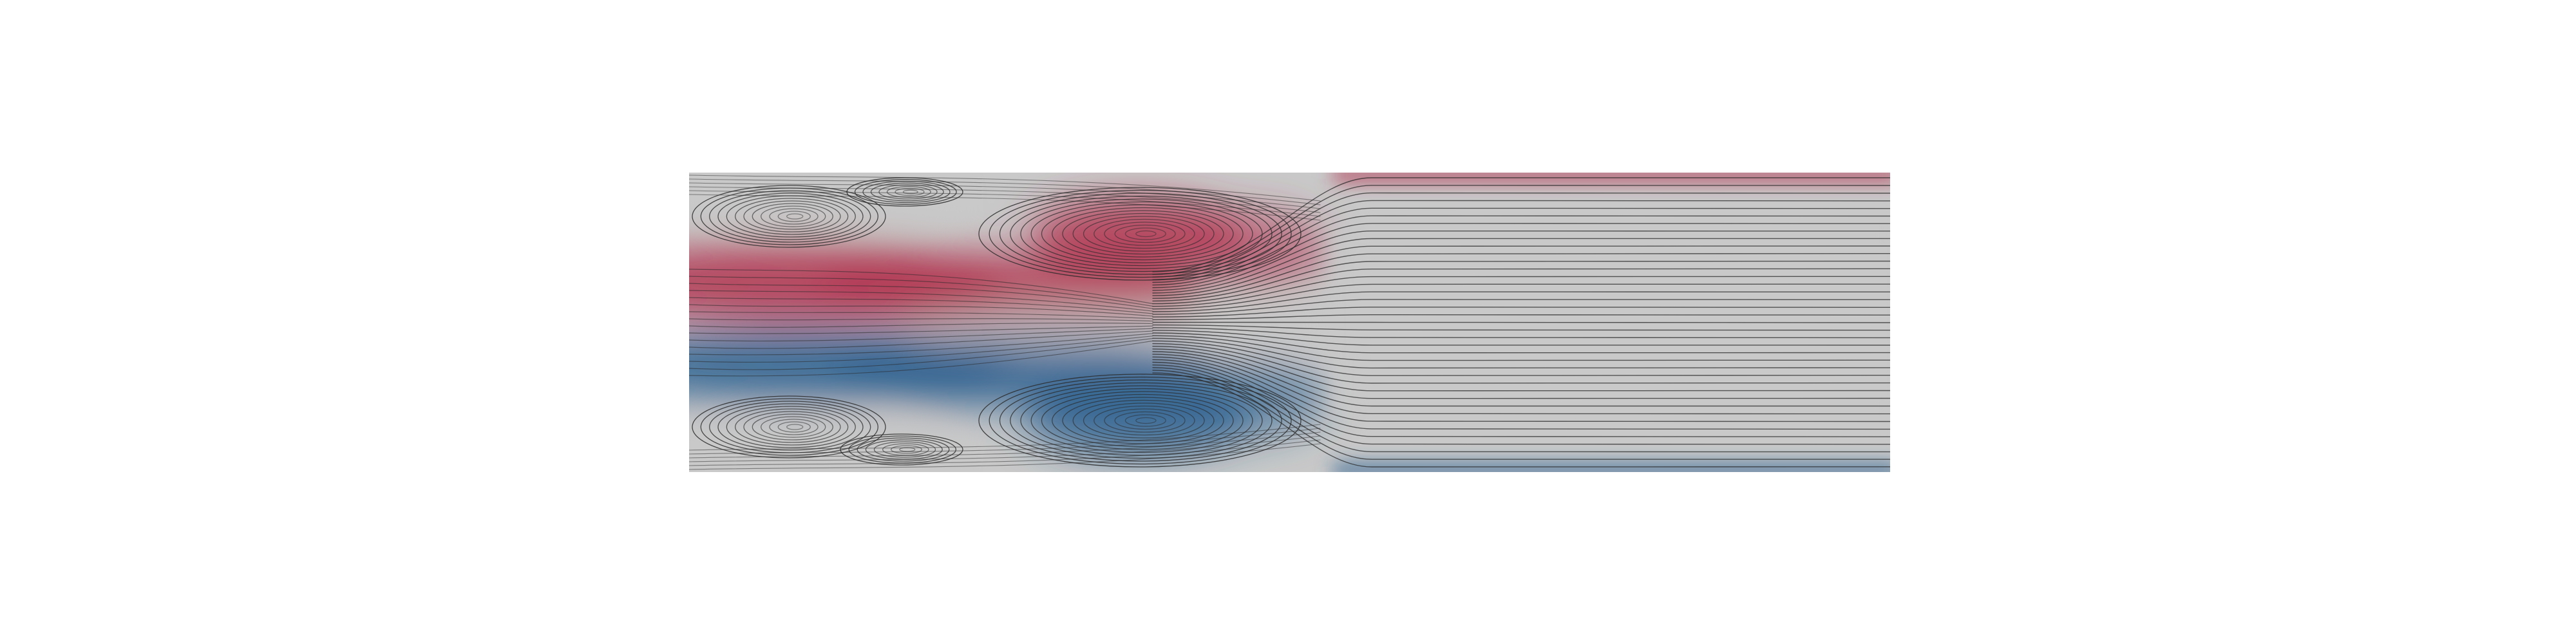 The width and height of the screenshot is (2576, 644). What do you see at coordinates (1611, 177) in the screenshot?
I see `top-wall-band` at bounding box center [1611, 177].